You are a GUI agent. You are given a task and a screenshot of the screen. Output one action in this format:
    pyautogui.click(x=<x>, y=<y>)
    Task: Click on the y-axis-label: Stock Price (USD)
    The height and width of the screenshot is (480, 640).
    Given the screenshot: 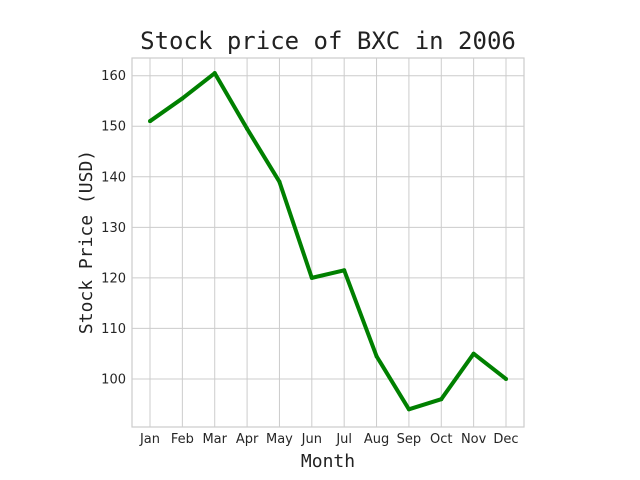 What is the action you would take?
    pyautogui.click(x=86, y=242)
    